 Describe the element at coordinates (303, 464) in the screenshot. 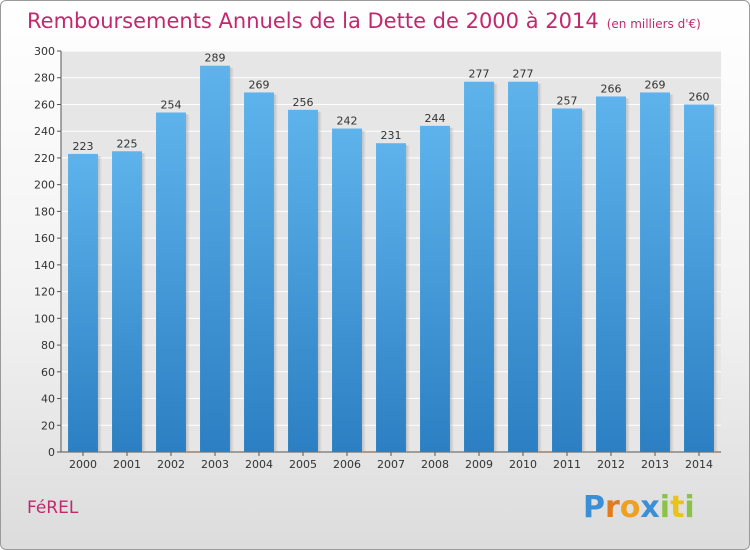

I see `x-tick-label: 2005` at that location.